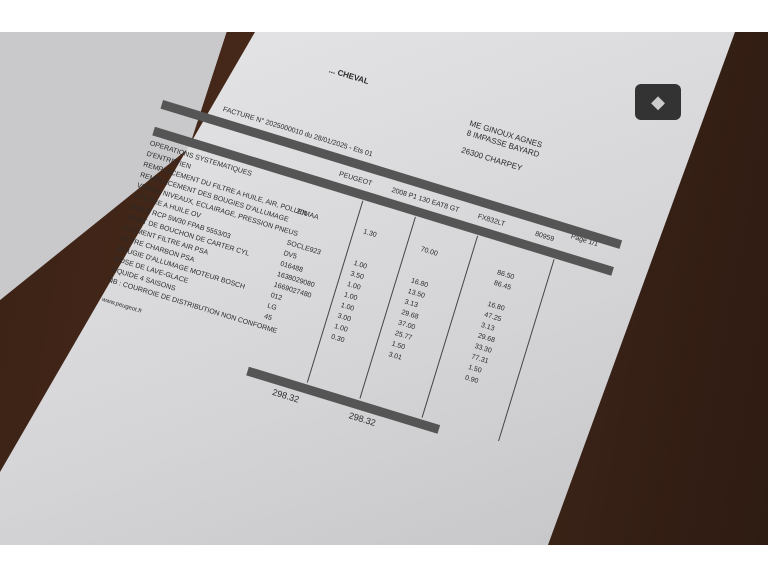 The height and width of the screenshot is (576, 768). What do you see at coordinates (416, 294) in the screenshot?
I see `line-price: 13.50` at bounding box center [416, 294].